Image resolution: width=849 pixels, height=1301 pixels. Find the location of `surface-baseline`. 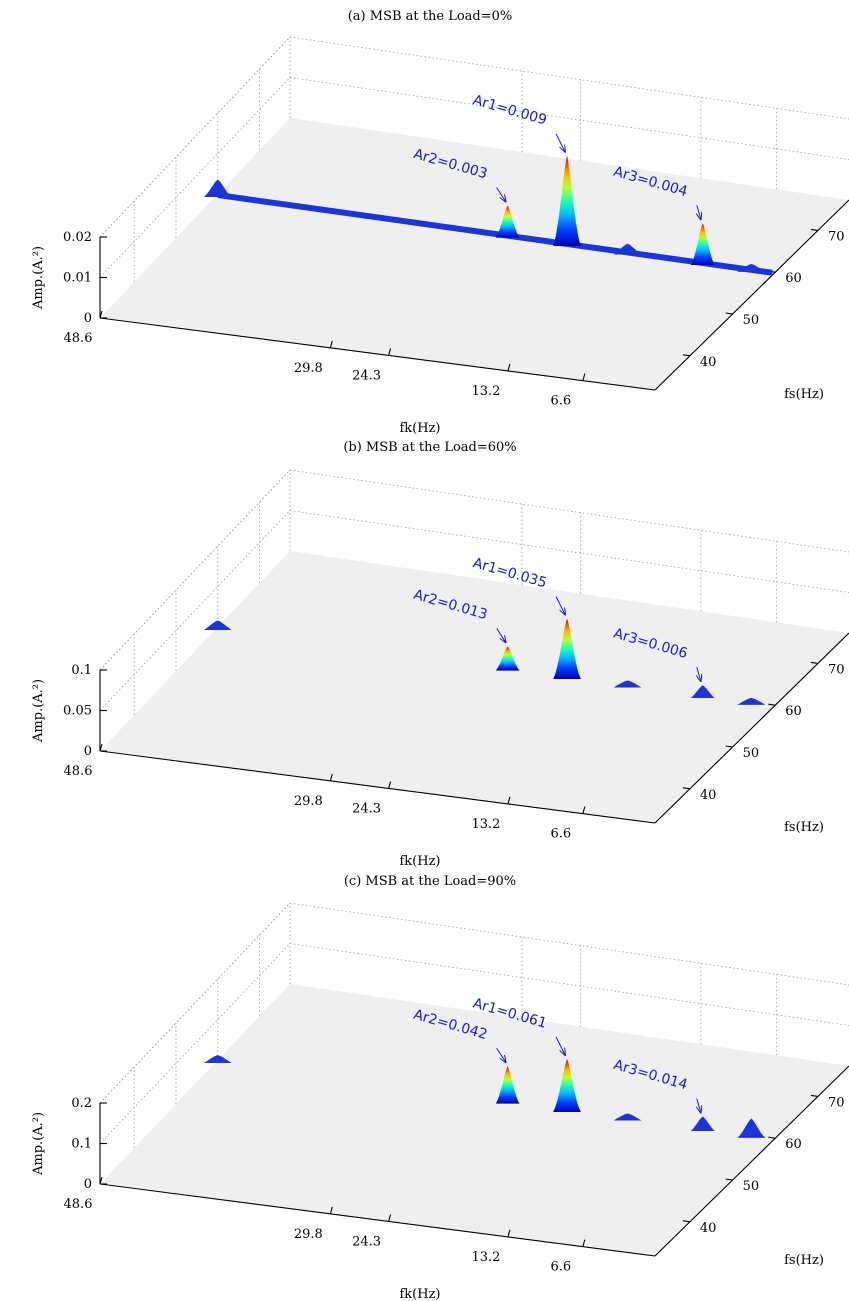

surface-baseline is located at coordinates (495, 234).